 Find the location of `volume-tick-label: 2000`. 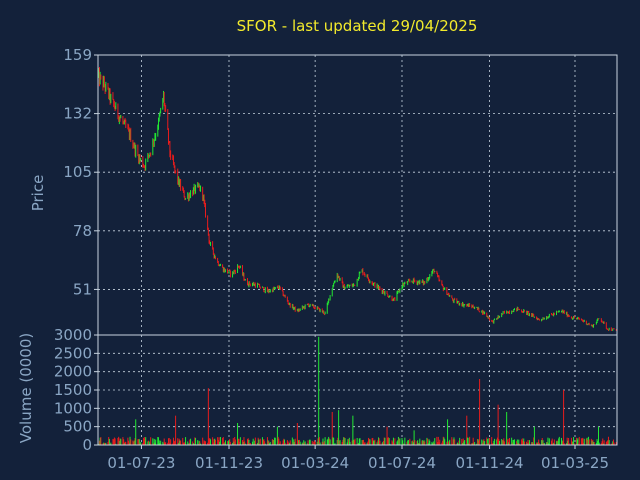

volume-tick-label: 2000 is located at coordinates (73, 372).